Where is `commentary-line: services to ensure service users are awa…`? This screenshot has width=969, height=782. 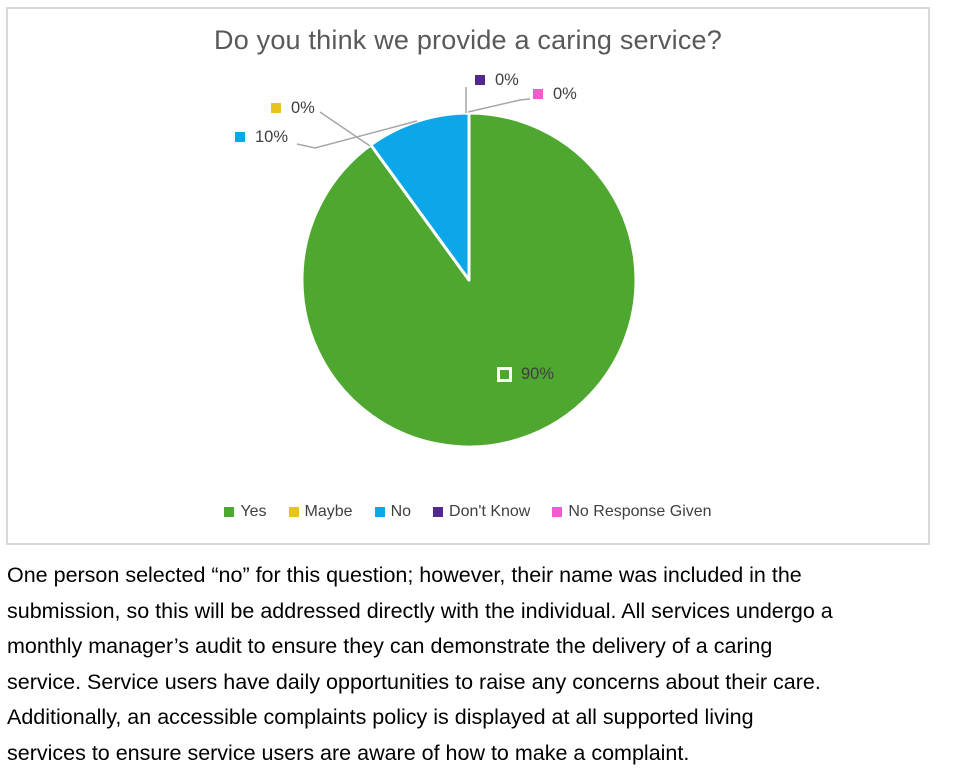 commentary-line: services to ensure service users are awa… is located at coordinates (348, 752).